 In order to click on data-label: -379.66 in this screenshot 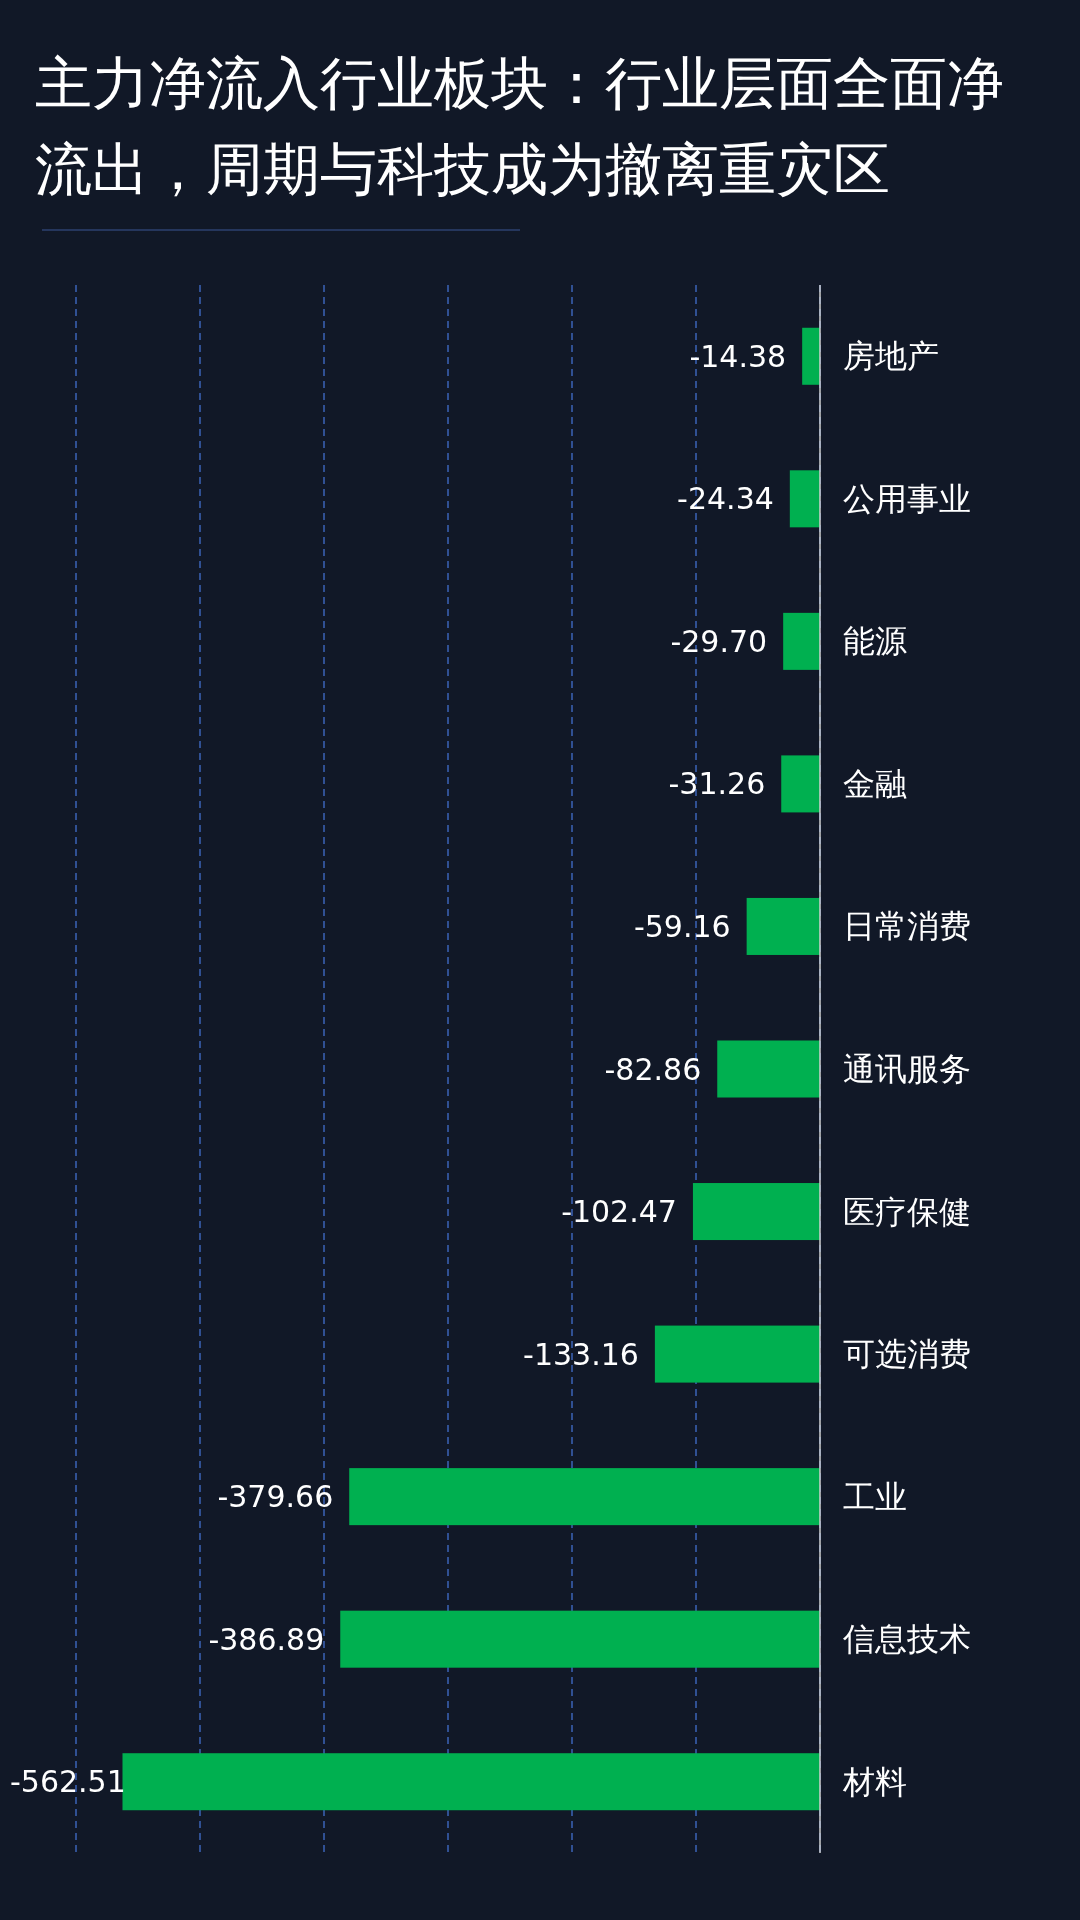, I will do `click(275, 1497)`.